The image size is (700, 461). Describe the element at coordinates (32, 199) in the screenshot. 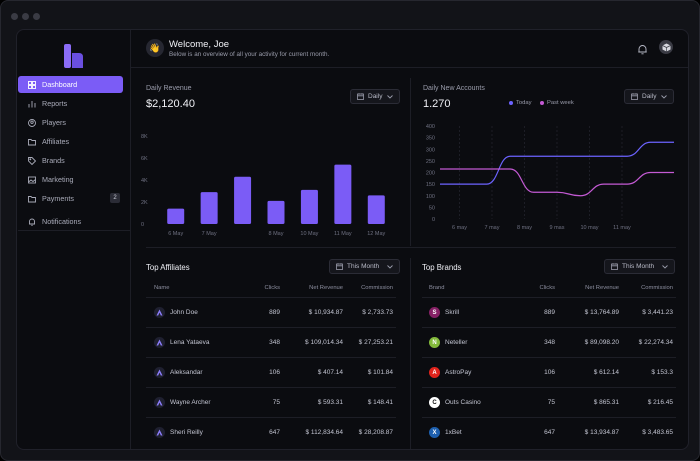

I see `folder-icon` at that location.